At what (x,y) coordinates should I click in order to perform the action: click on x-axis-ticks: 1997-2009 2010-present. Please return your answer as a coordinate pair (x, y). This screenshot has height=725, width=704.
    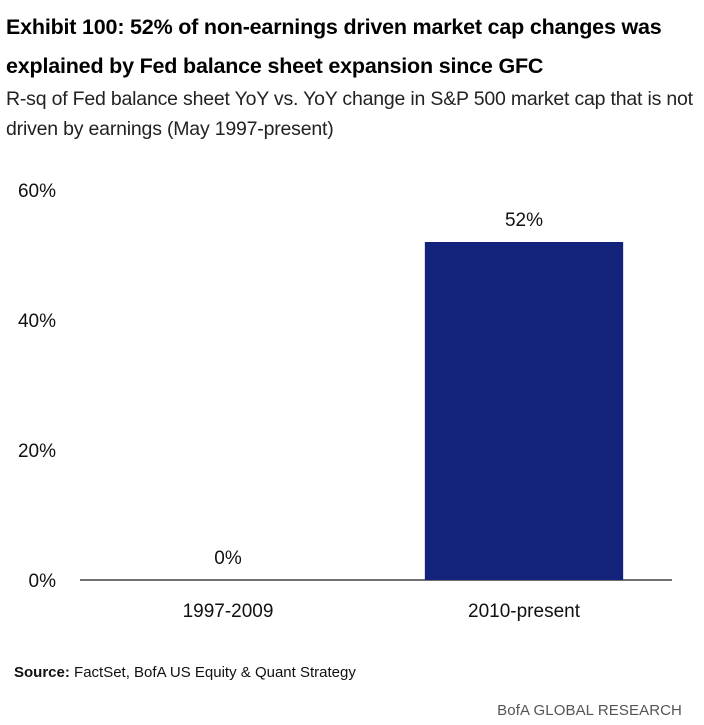
    Looking at the image, I should click on (382, 611).